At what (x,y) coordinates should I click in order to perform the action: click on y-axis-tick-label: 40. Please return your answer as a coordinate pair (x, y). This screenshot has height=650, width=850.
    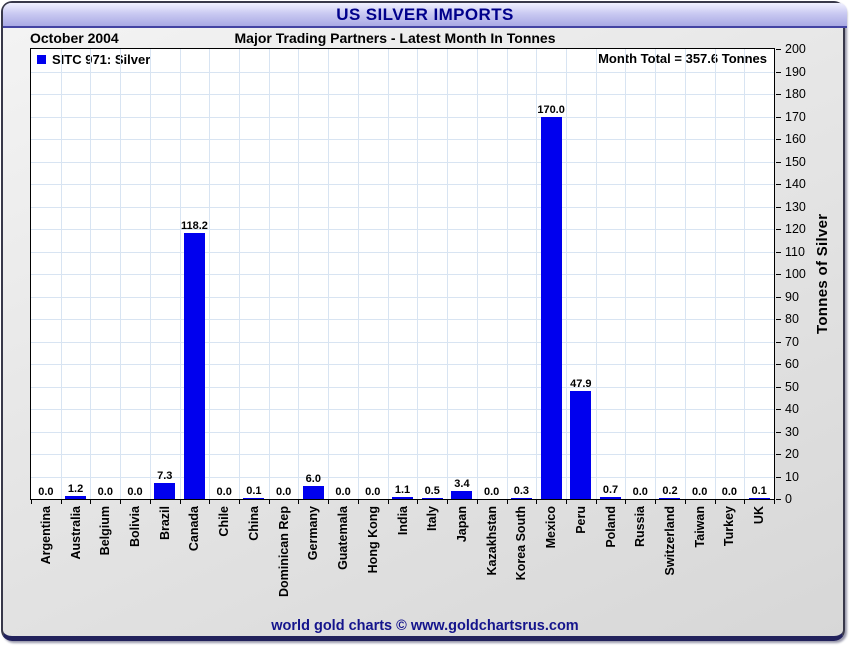
    Looking at the image, I should click on (792, 409).